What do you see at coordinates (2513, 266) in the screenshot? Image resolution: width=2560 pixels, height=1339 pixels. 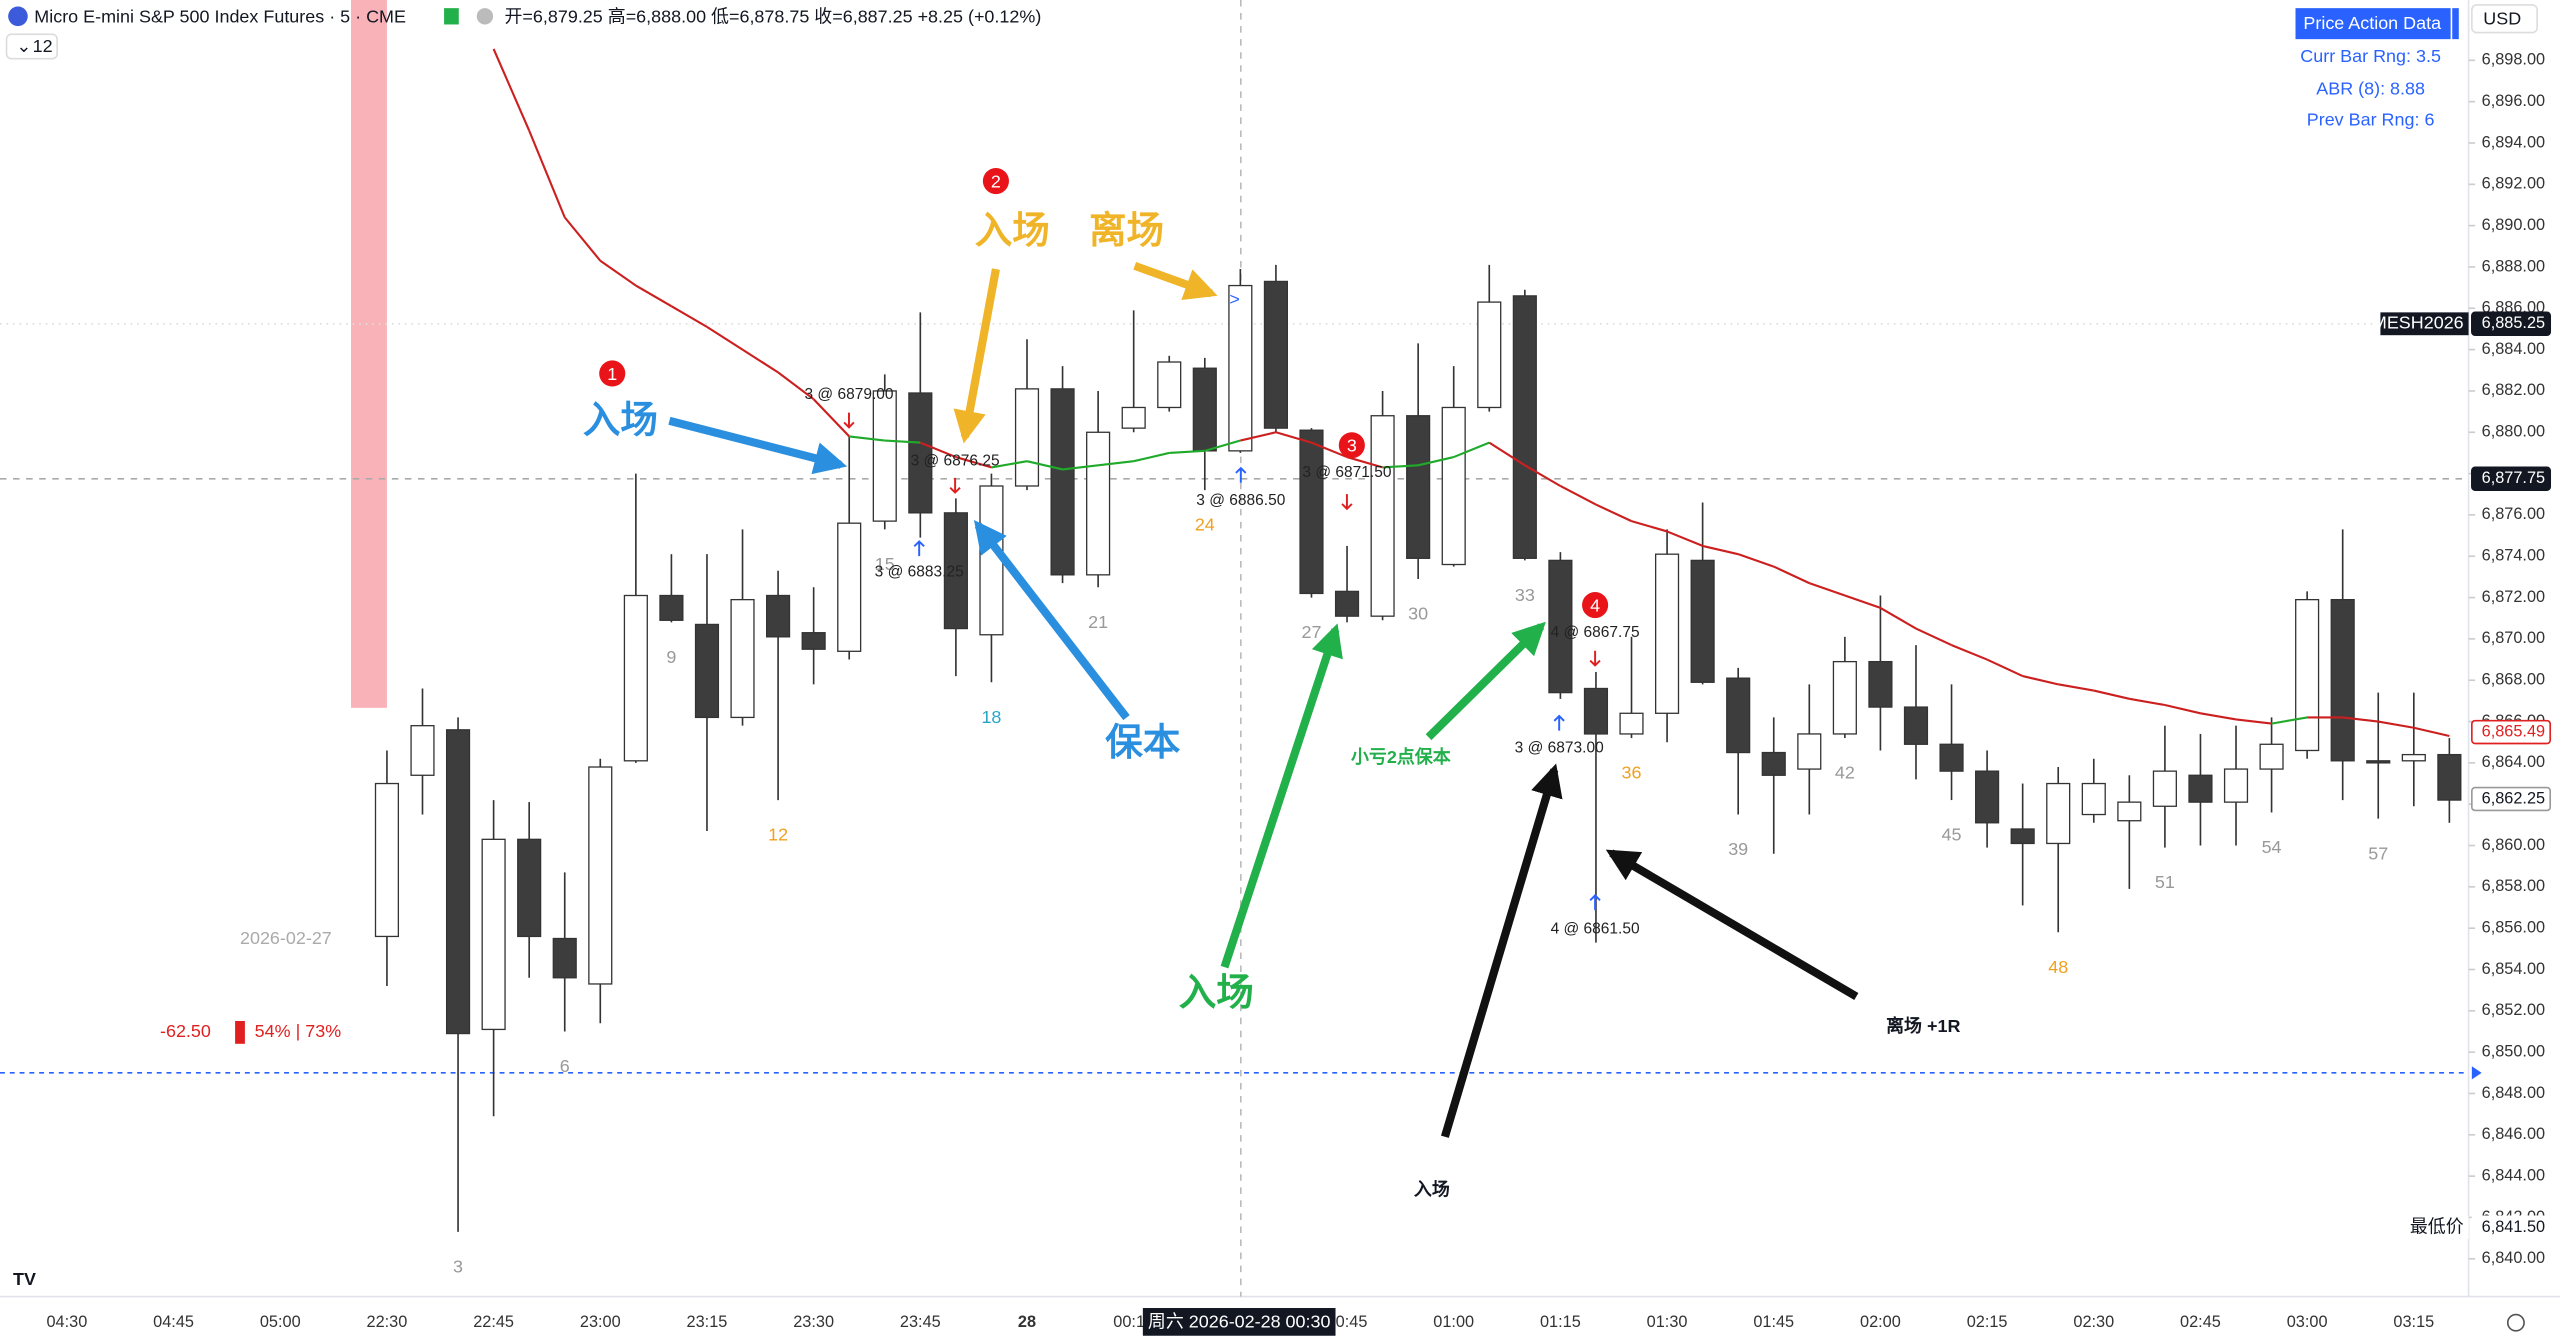 I see `y-tick-label: 6,888.00` at bounding box center [2513, 266].